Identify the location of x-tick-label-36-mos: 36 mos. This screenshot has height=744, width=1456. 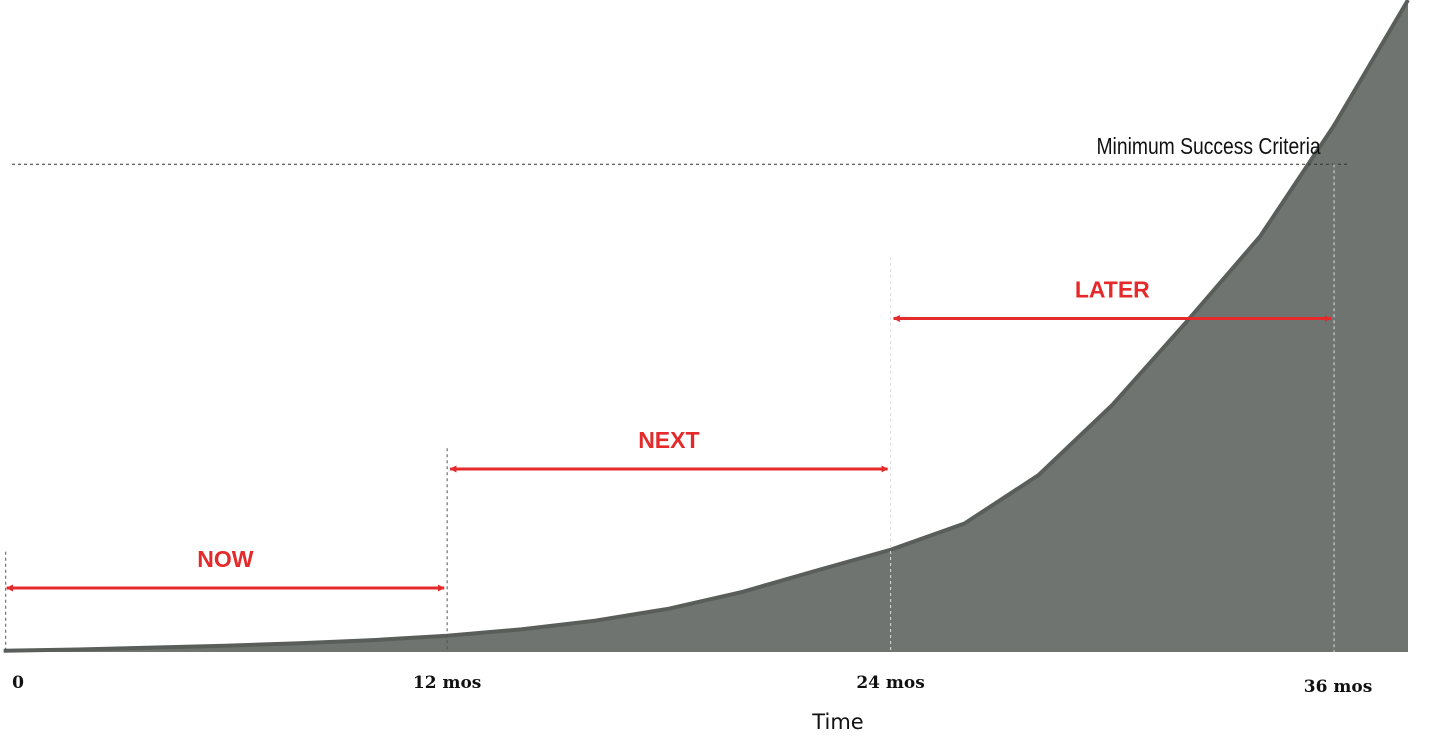
(1338, 687).